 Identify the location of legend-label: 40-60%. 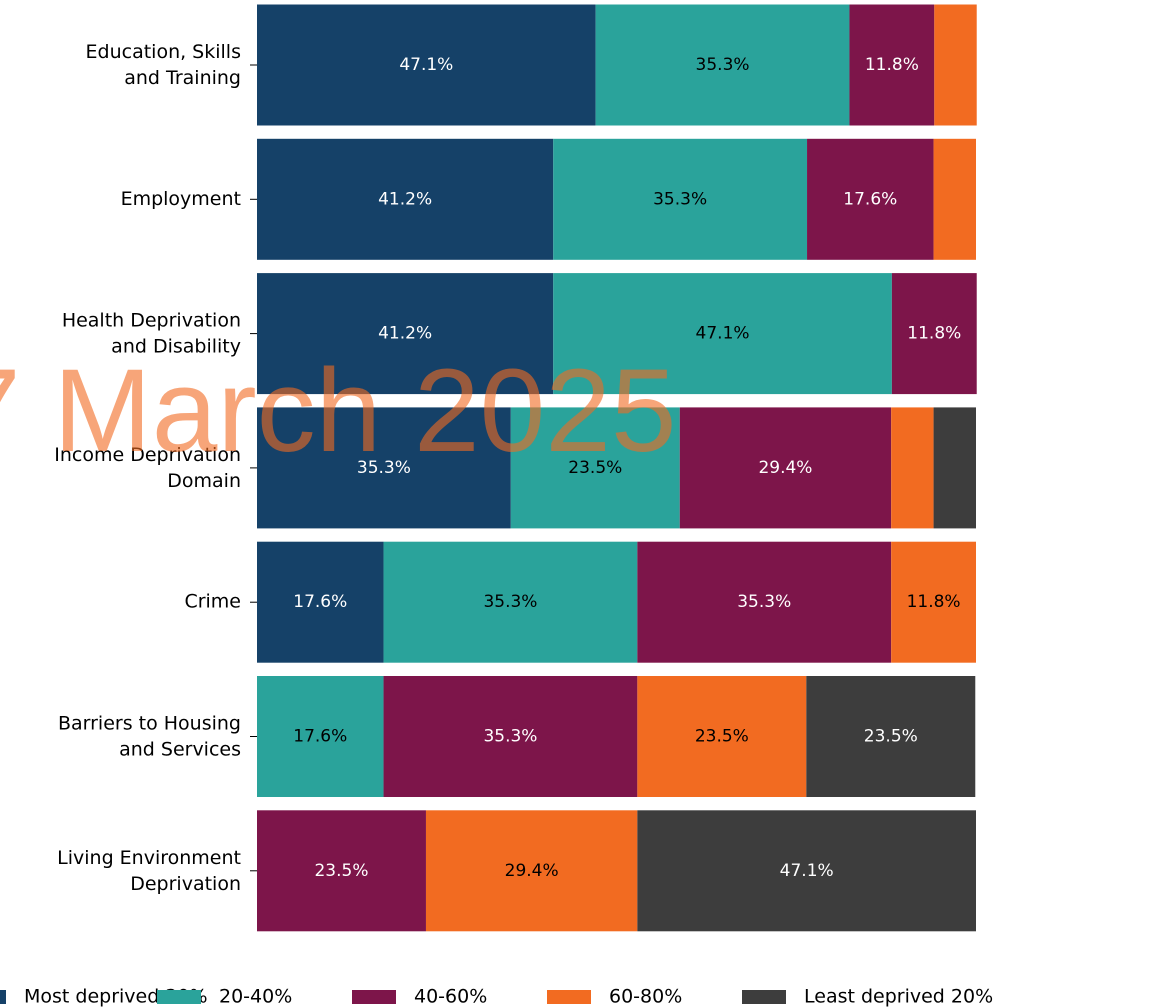
(450, 996).